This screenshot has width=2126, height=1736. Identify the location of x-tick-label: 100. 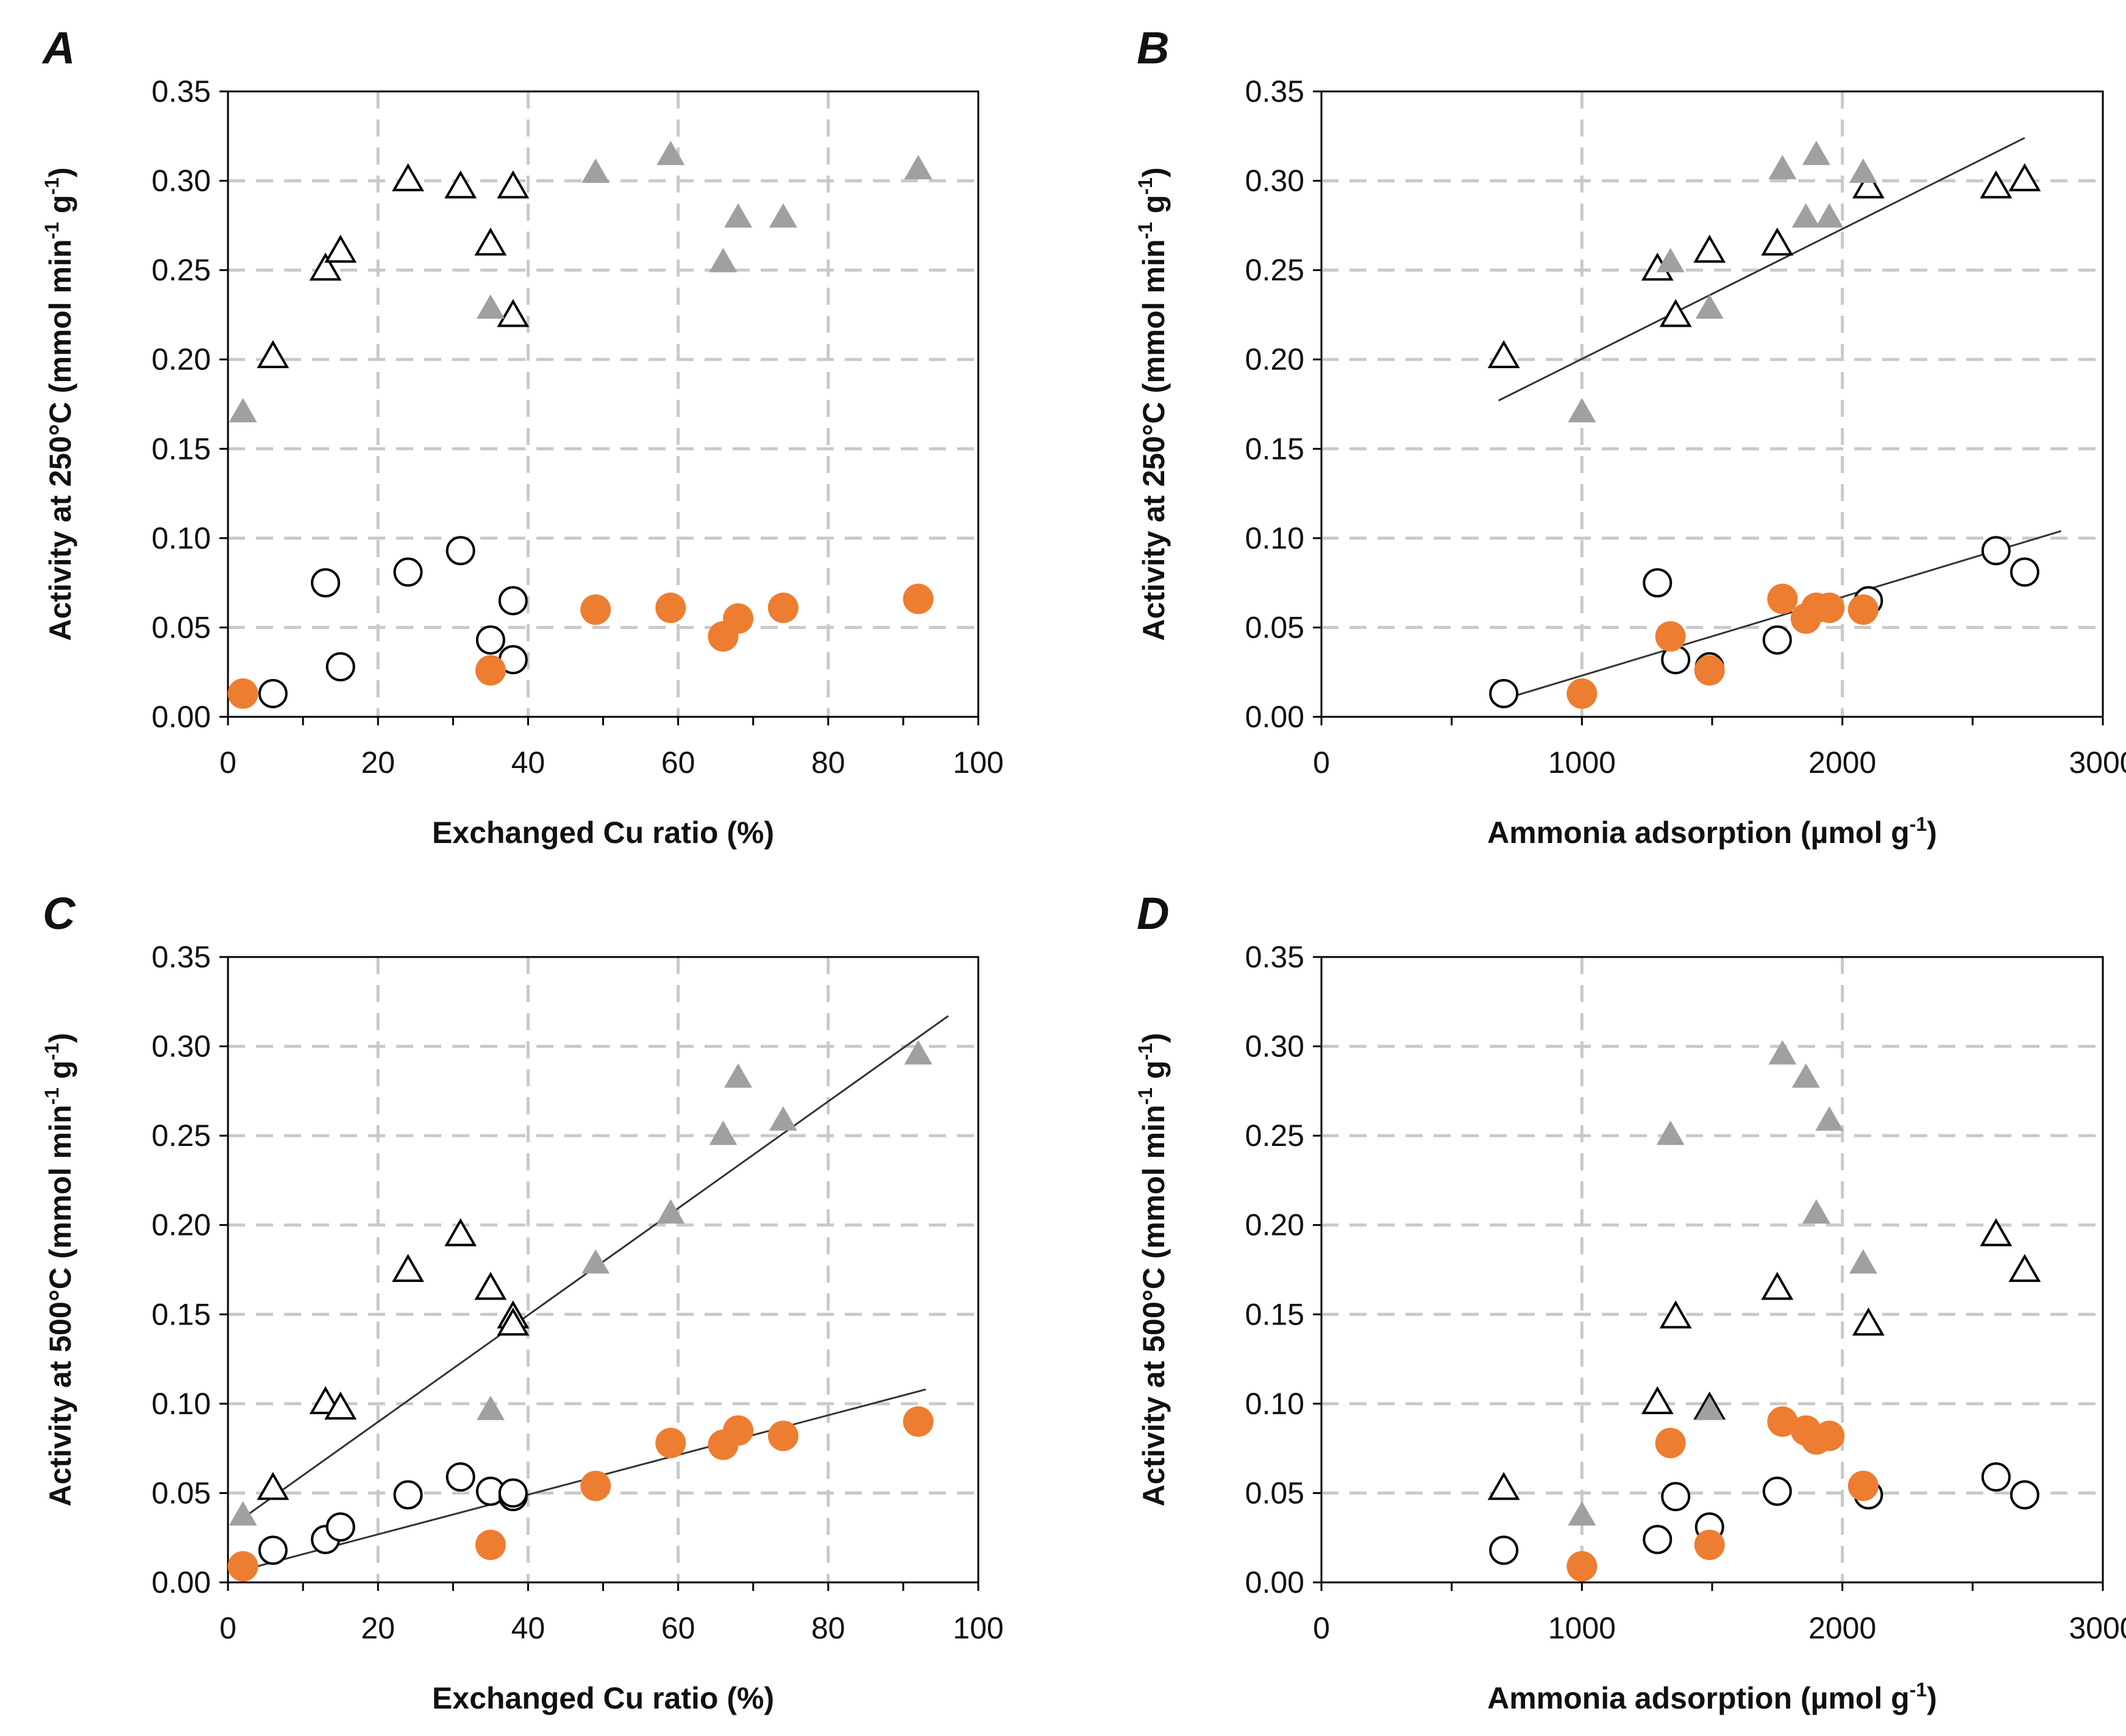
(978, 1628).